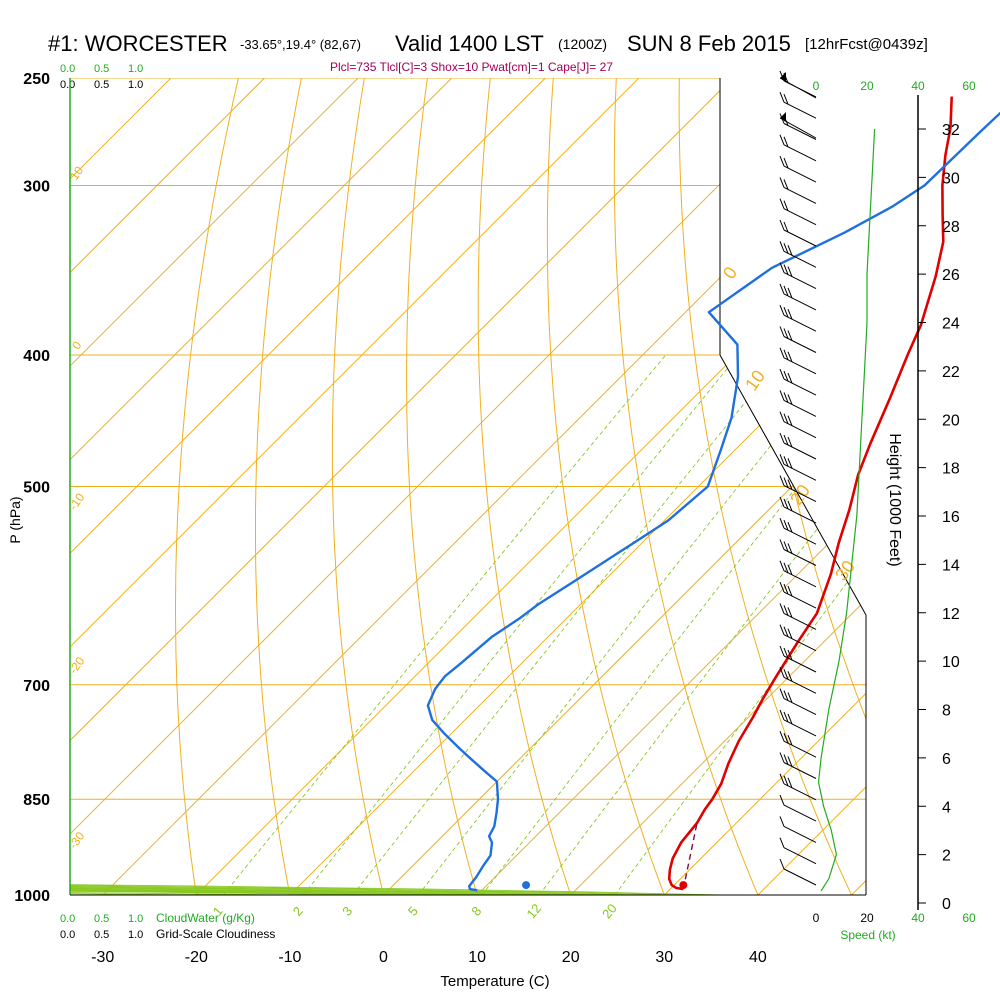 This screenshot has width=1000, height=1000. Describe the element at coordinates (32, 896) in the screenshot. I see `pressure-tick-1000: 1000` at that location.